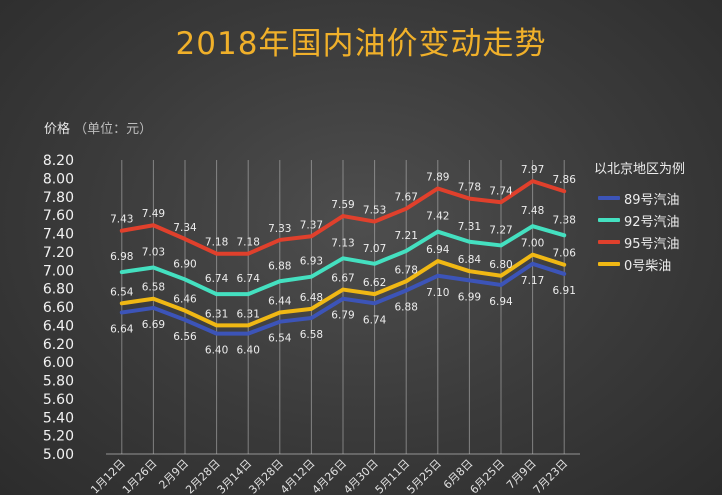  Describe the element at coordinates (640, 169) in the screenshot. I see `legend-title: 以北京地区为例` at that location.